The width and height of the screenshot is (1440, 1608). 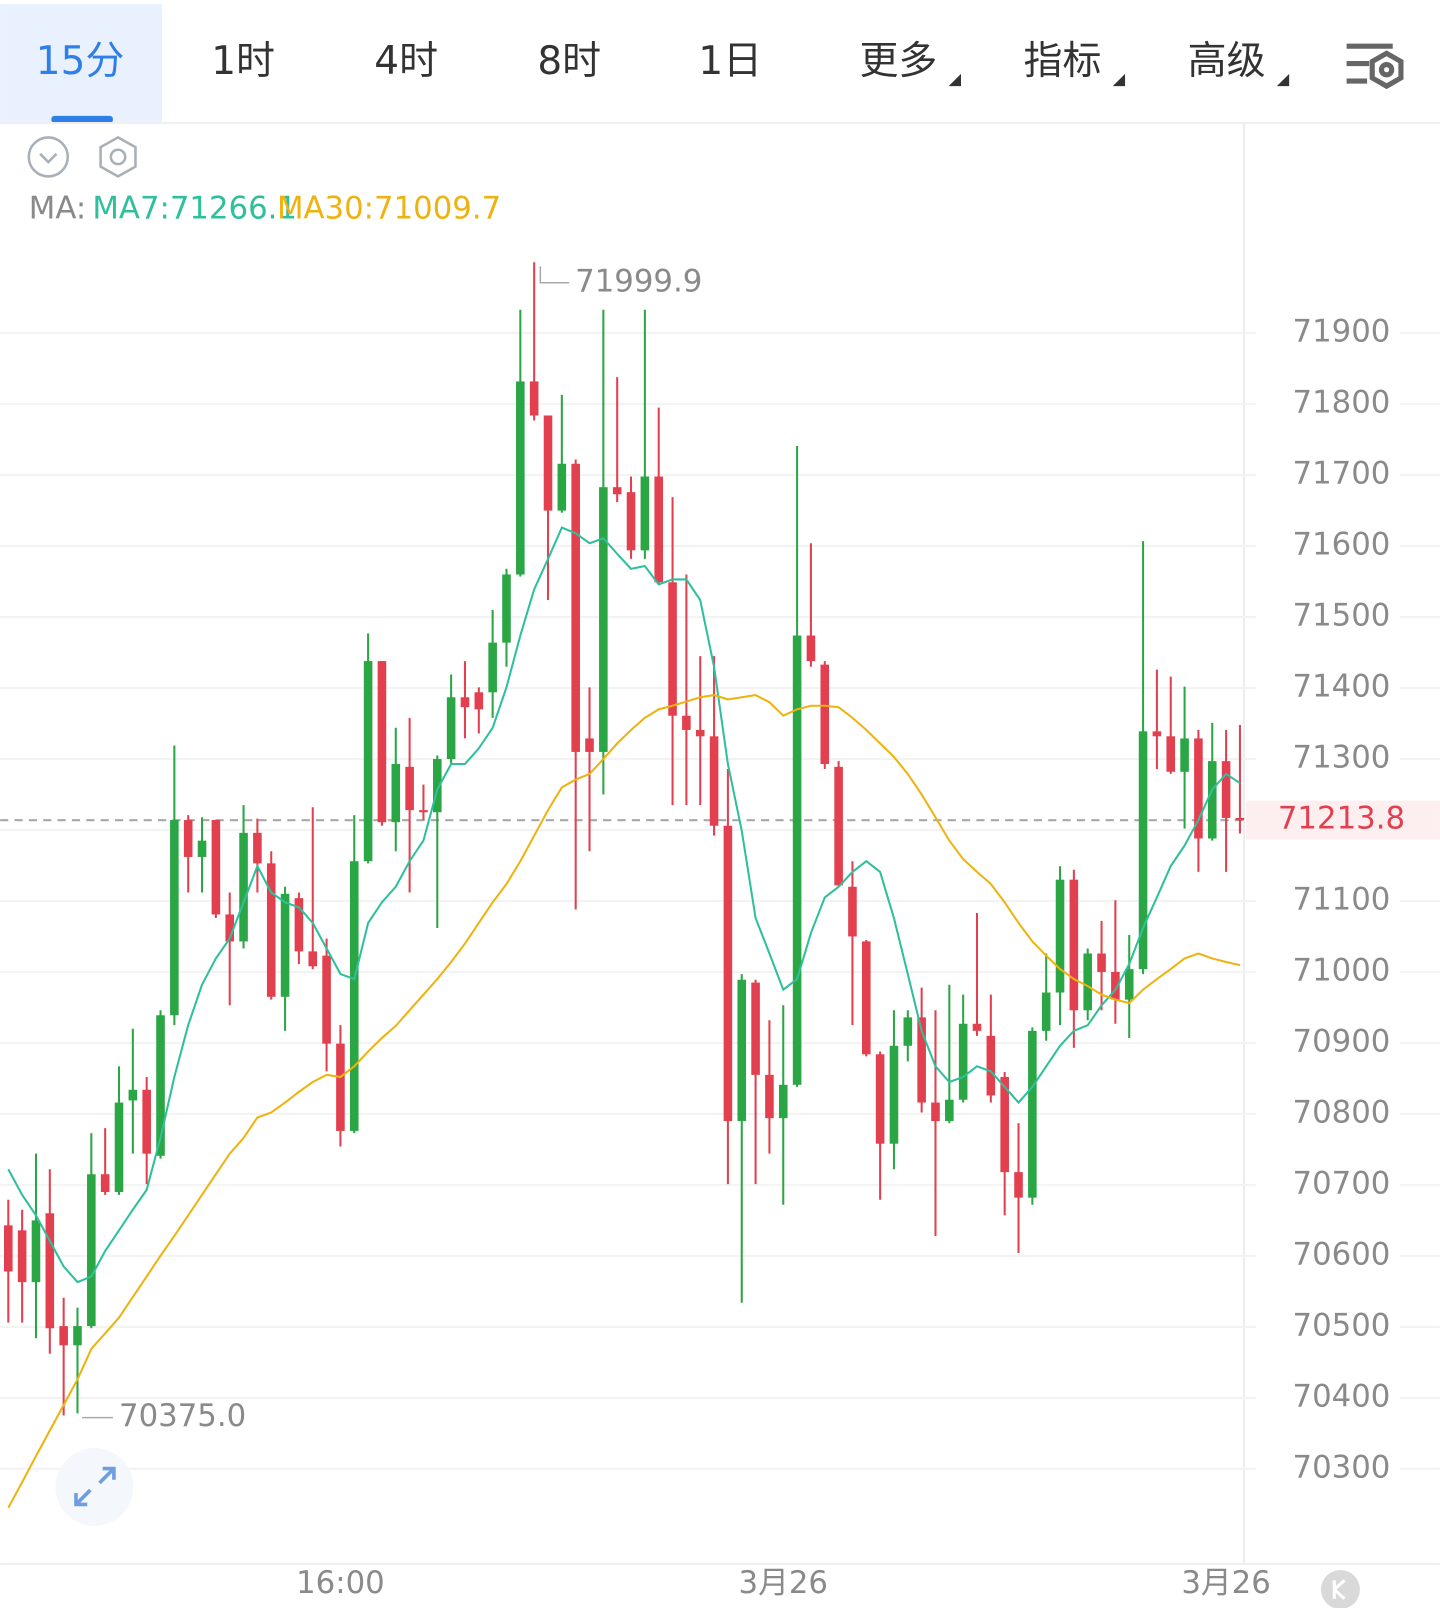 What do you see at coordinates (1342, 758) in the screenshot?
I see `y-tick-label: 71300` at bounding box center [1342, 758].